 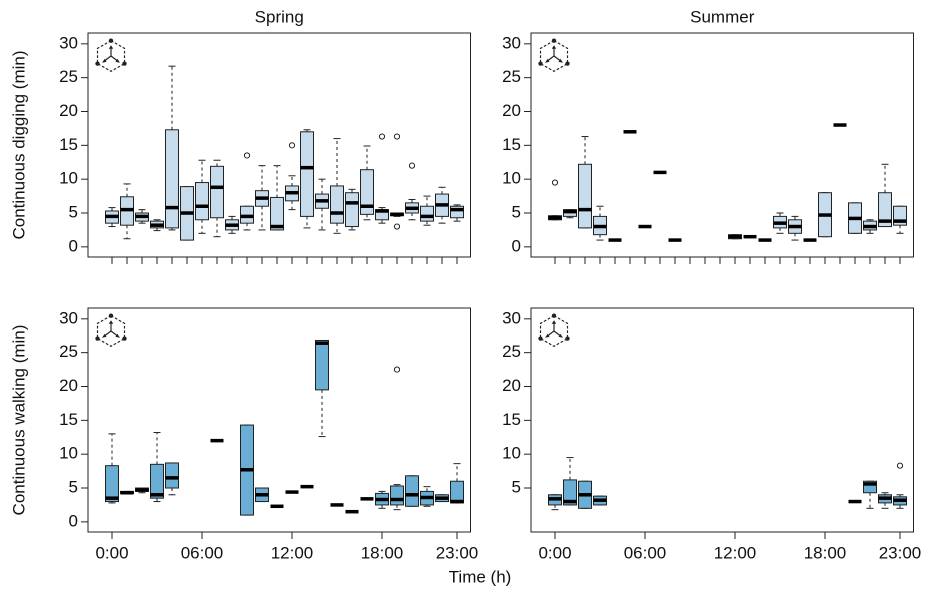 What do you see at coordinates (480, 576) in the screenshot?
I see `x-axis-label: Time (h)` at bounding box center [480, 576].